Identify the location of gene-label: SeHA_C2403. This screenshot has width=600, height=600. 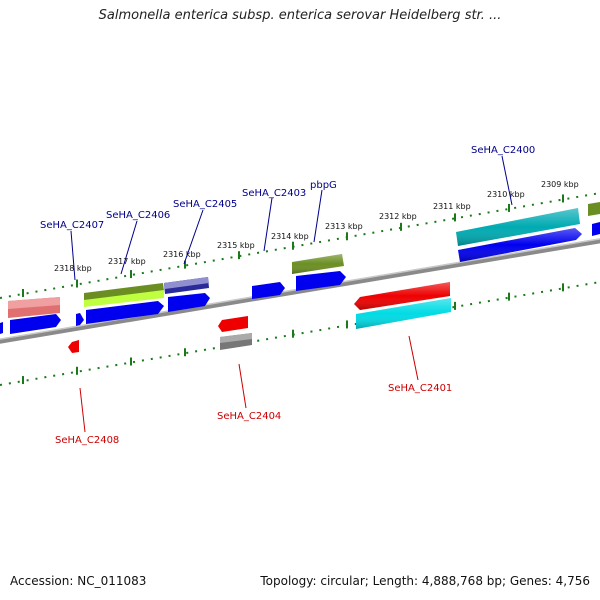
(274, 193).